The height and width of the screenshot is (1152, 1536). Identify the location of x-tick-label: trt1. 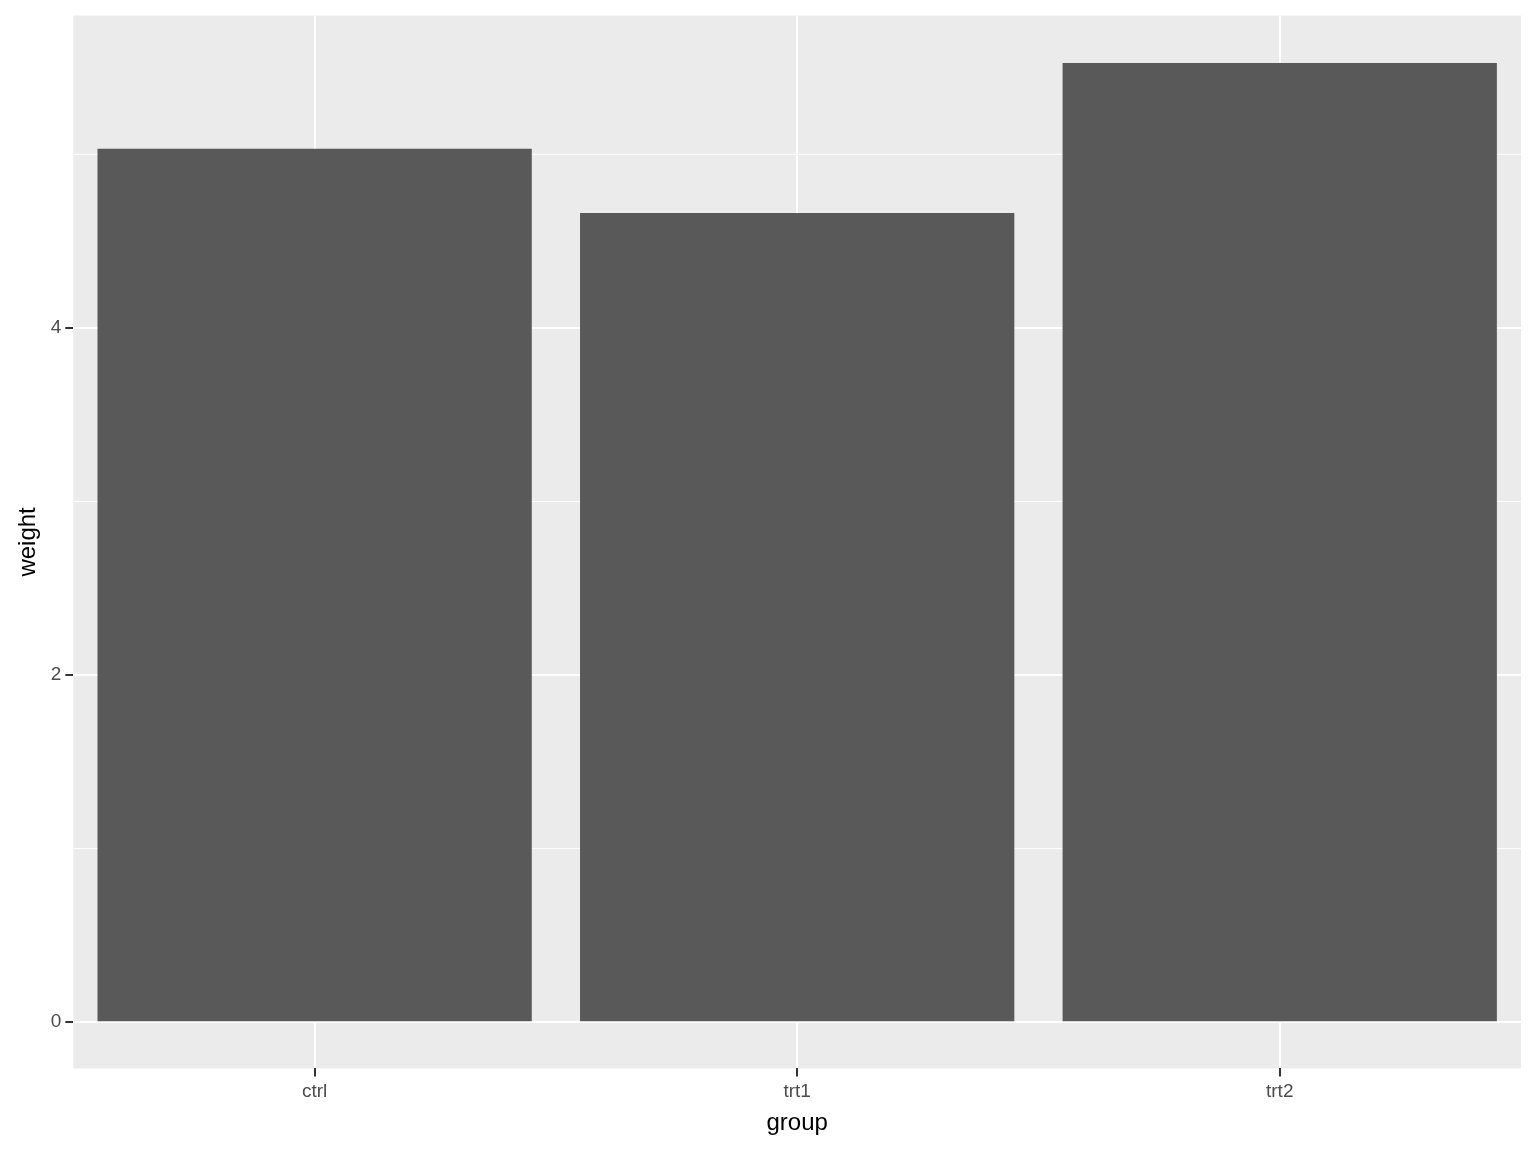
(797, 1091).